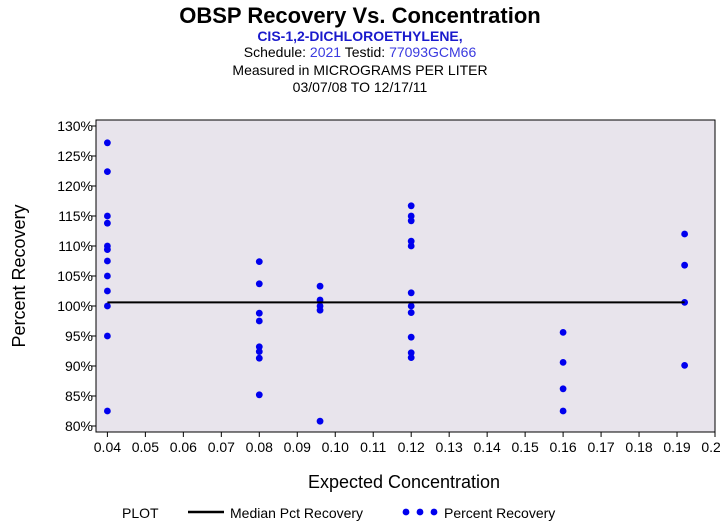  What do you see at coordinates (75, 216) in the screenshot?
I see `y-tick-label: 115%` at bounding box center [75, 216].